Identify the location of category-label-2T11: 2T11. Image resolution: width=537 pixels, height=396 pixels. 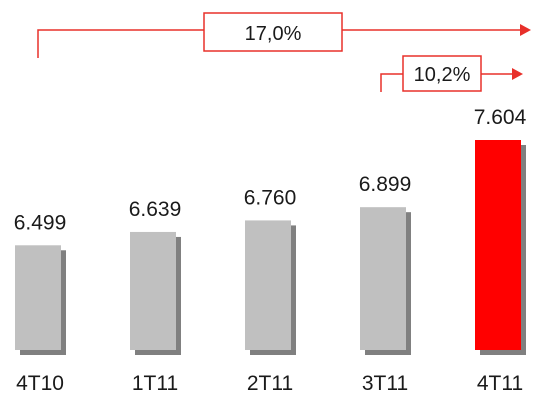
(270, 383).